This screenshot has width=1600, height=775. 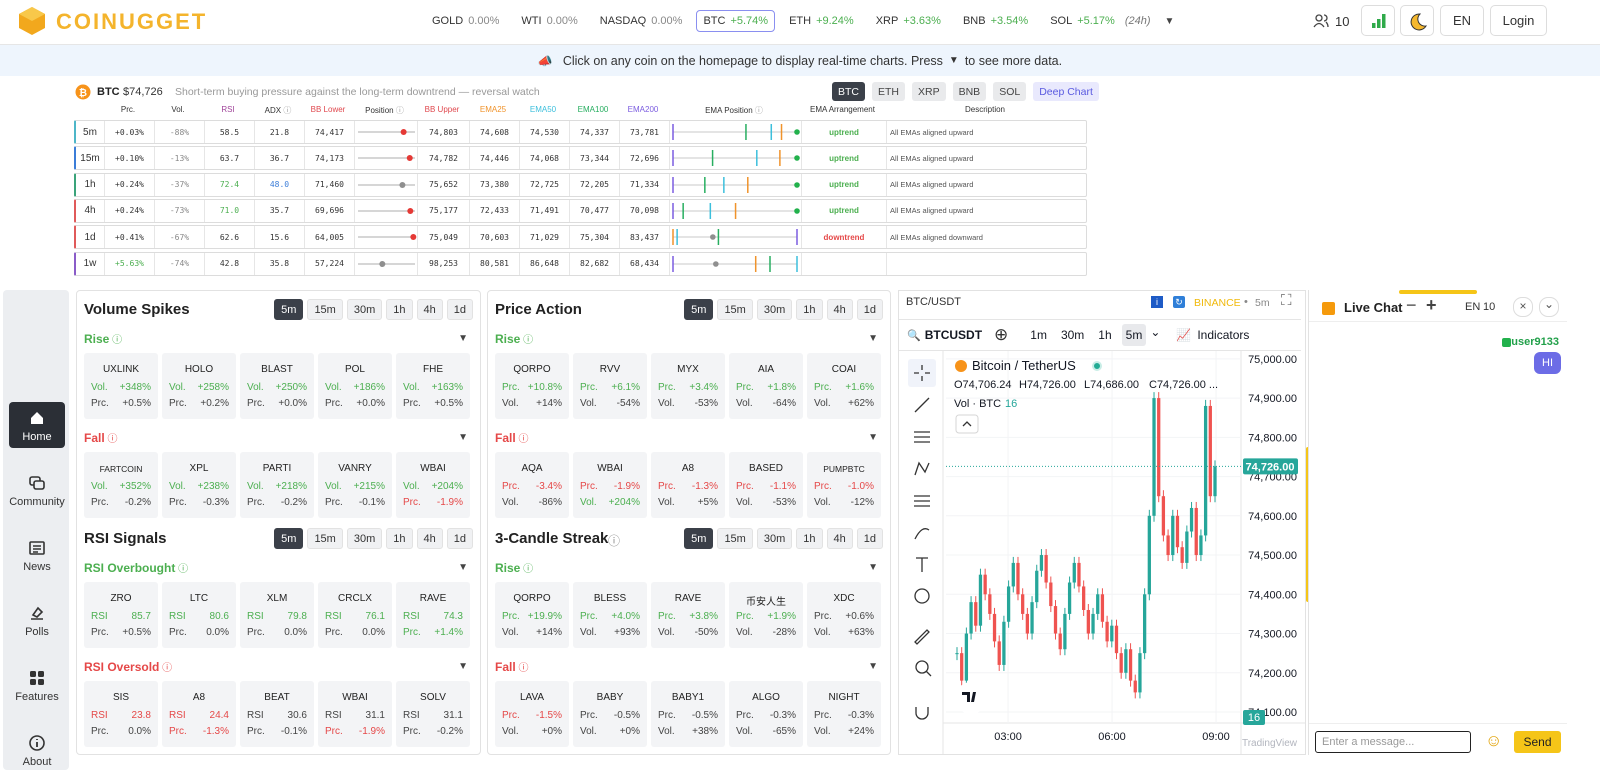 What do you see at coordinates (355, 615) in the screenshot?
I see `coin-card: CRCLX RSI 76.1 Prc. 0.0%` at bounding box center [355, 615].